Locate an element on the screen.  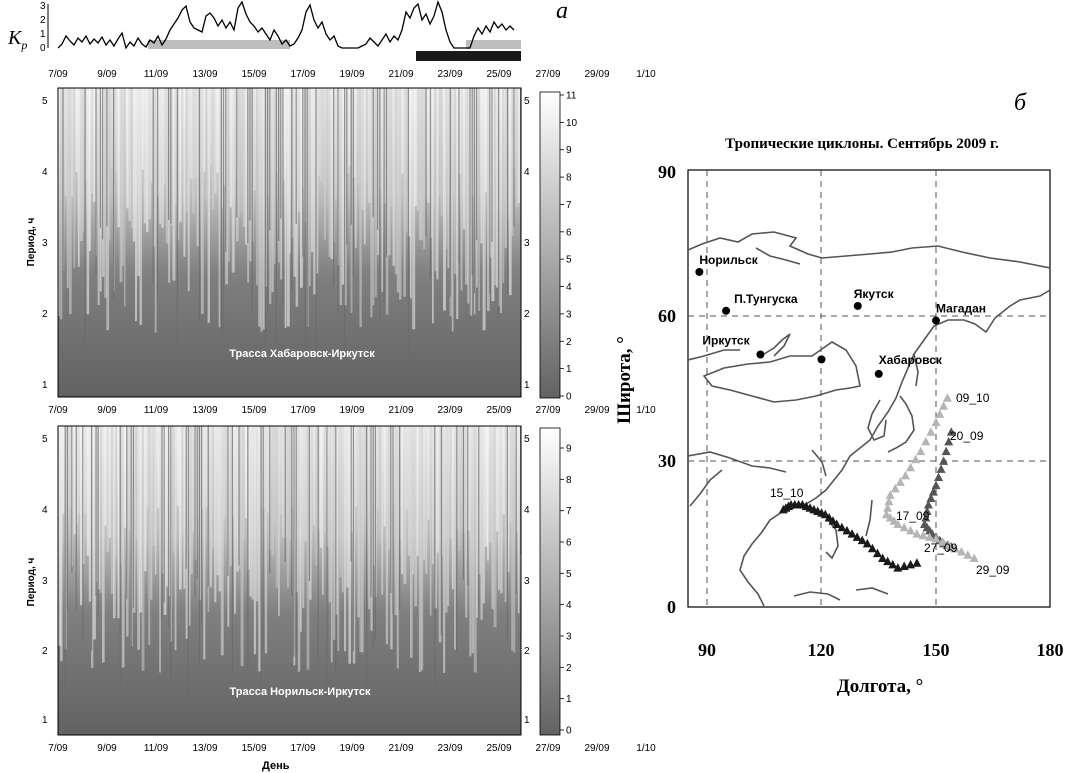
kp-axis-label: Kp is located at coordinates (17, 39).